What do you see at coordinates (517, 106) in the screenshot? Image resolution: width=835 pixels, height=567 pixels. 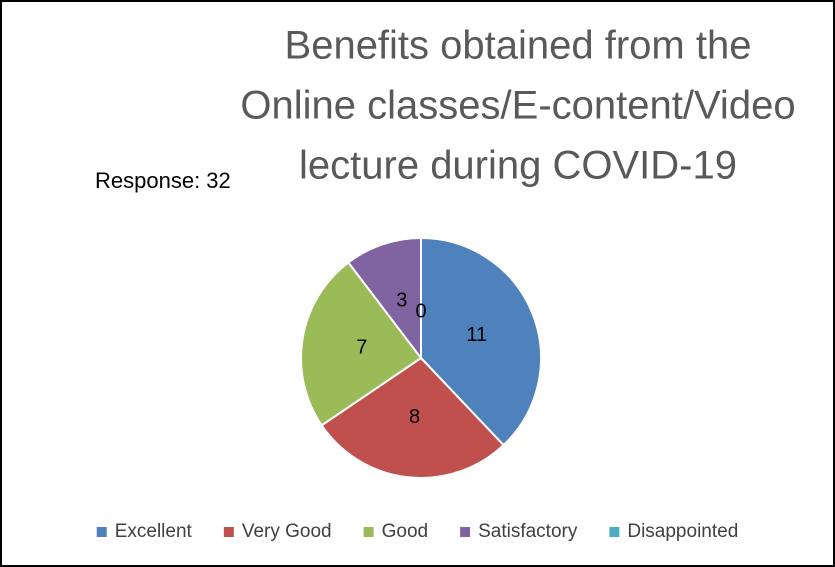 I see `chart-title: Online classes/E-content/Video` at bounding box center [517, 106].